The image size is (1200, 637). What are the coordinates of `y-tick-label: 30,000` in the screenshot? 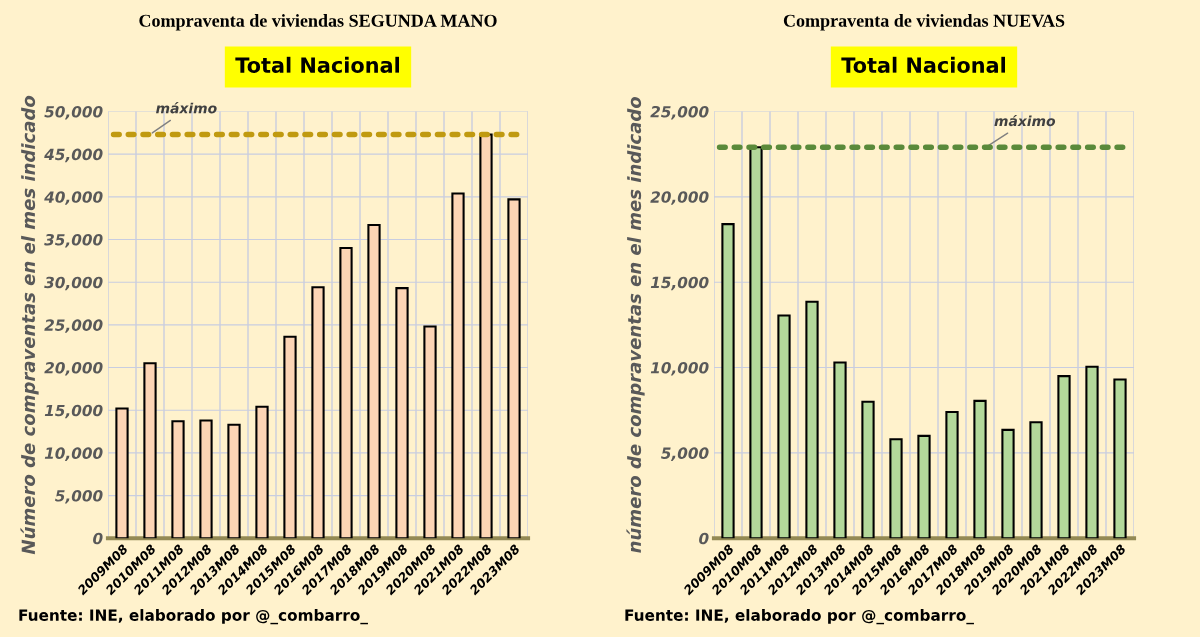 It's located at (73, 283).